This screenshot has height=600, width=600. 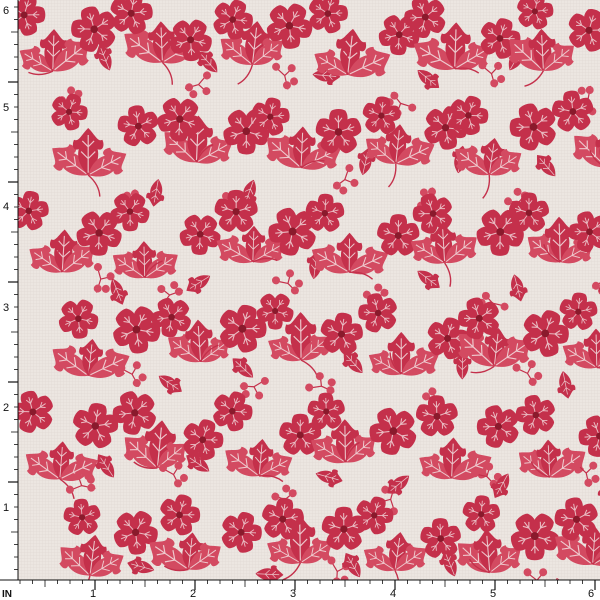 What do you see at coordinates (6, 11) in the screenshot?
I see `left-ruler-label-6: 6` at bounding box center [6, 11].